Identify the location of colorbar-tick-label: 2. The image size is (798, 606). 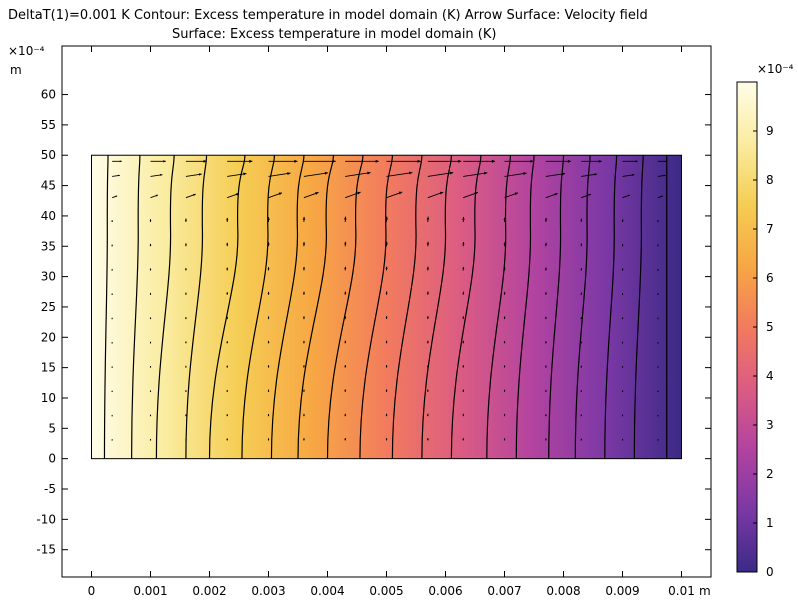
(770, 474).